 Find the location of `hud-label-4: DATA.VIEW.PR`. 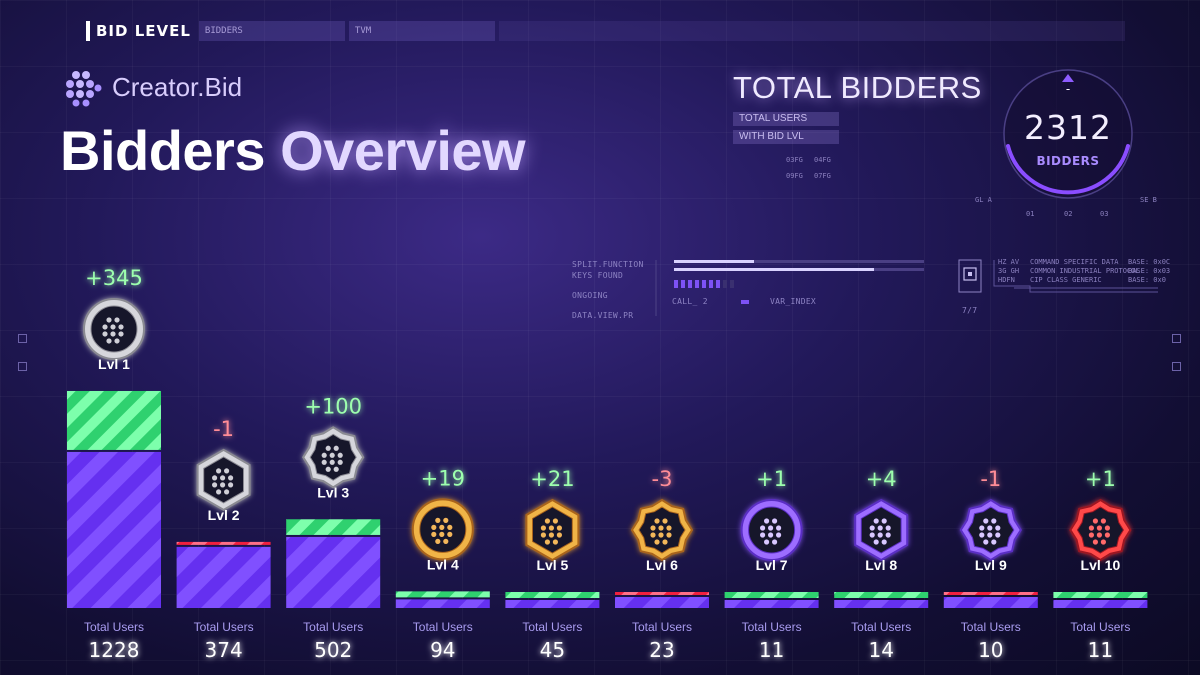

hud-label-4: DATA.VIEW.PR is located at coordinates (603, 315).